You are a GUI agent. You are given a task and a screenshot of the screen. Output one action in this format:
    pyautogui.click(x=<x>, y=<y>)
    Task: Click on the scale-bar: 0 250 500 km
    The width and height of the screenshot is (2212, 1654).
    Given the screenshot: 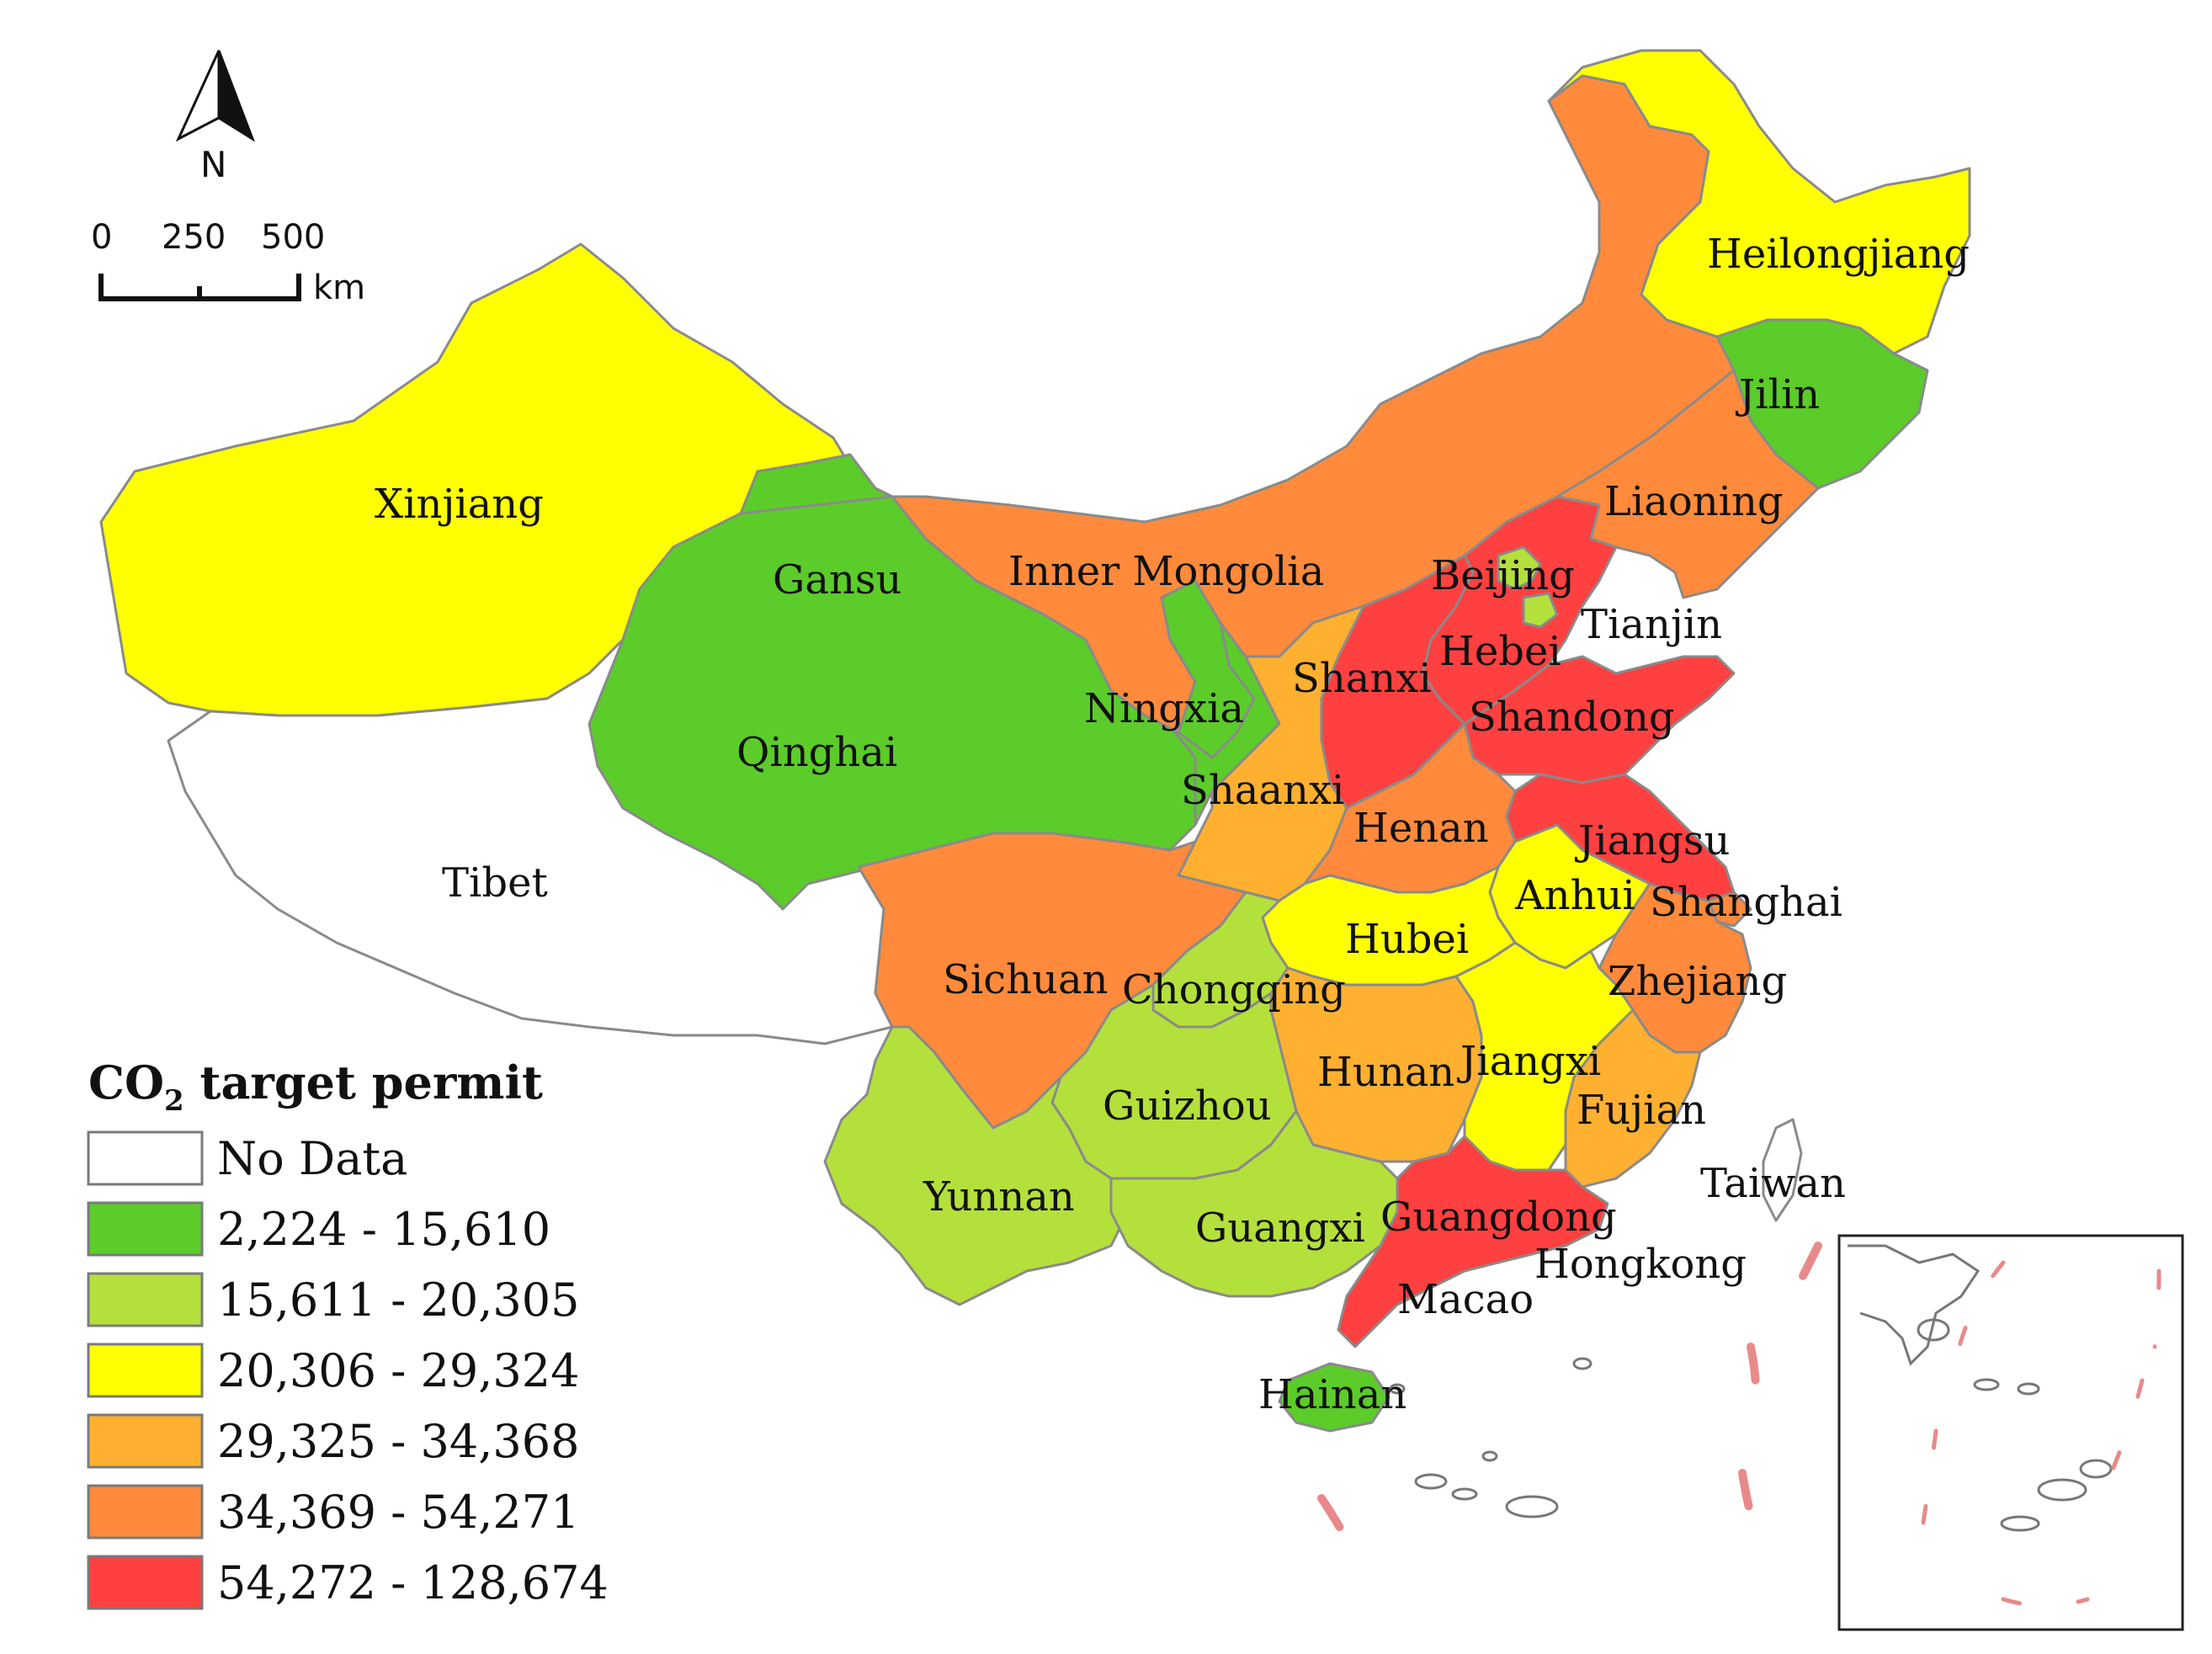 What is the action you would take?
    pyautogui.click(x=228, y=262)
    